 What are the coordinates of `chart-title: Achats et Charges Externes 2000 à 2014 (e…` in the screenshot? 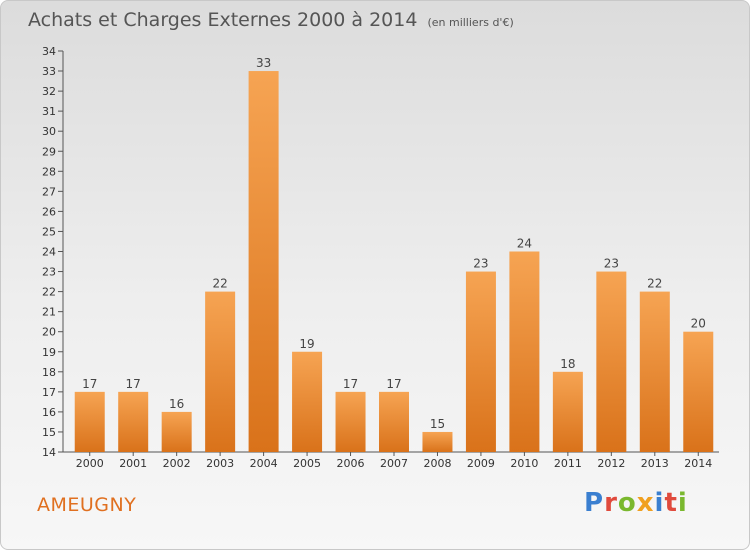 It's located at (271, 20).